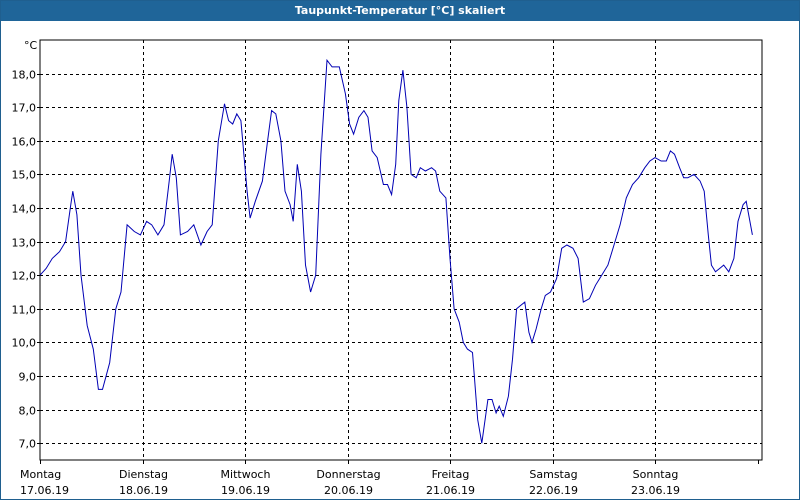  Describe the element at coordinates (24, 175) in the screenshot. I see `y-tick-label: 15,0` at that location.